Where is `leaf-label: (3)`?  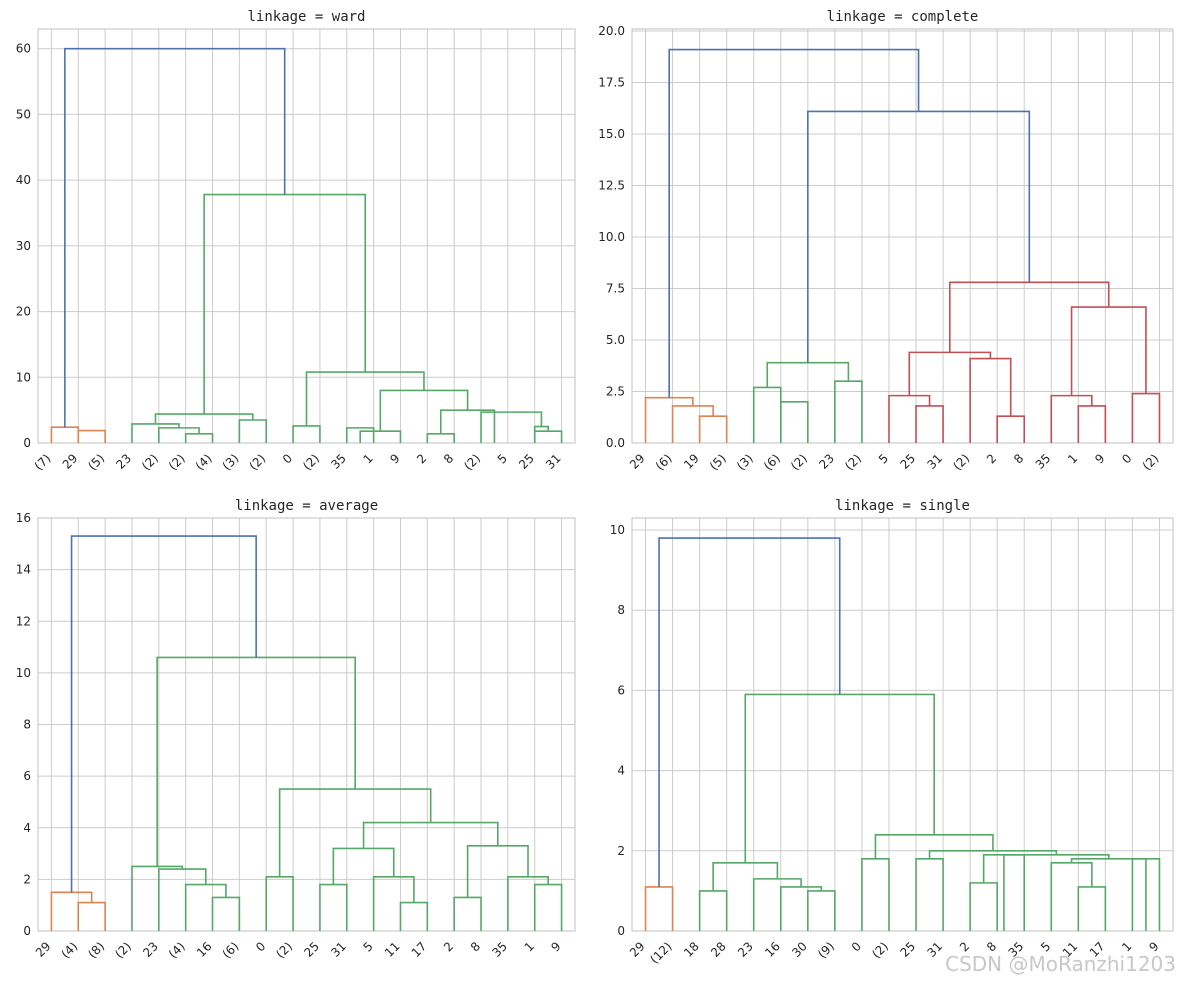 leaf-label: (3) is located at coordinates (745, 462).